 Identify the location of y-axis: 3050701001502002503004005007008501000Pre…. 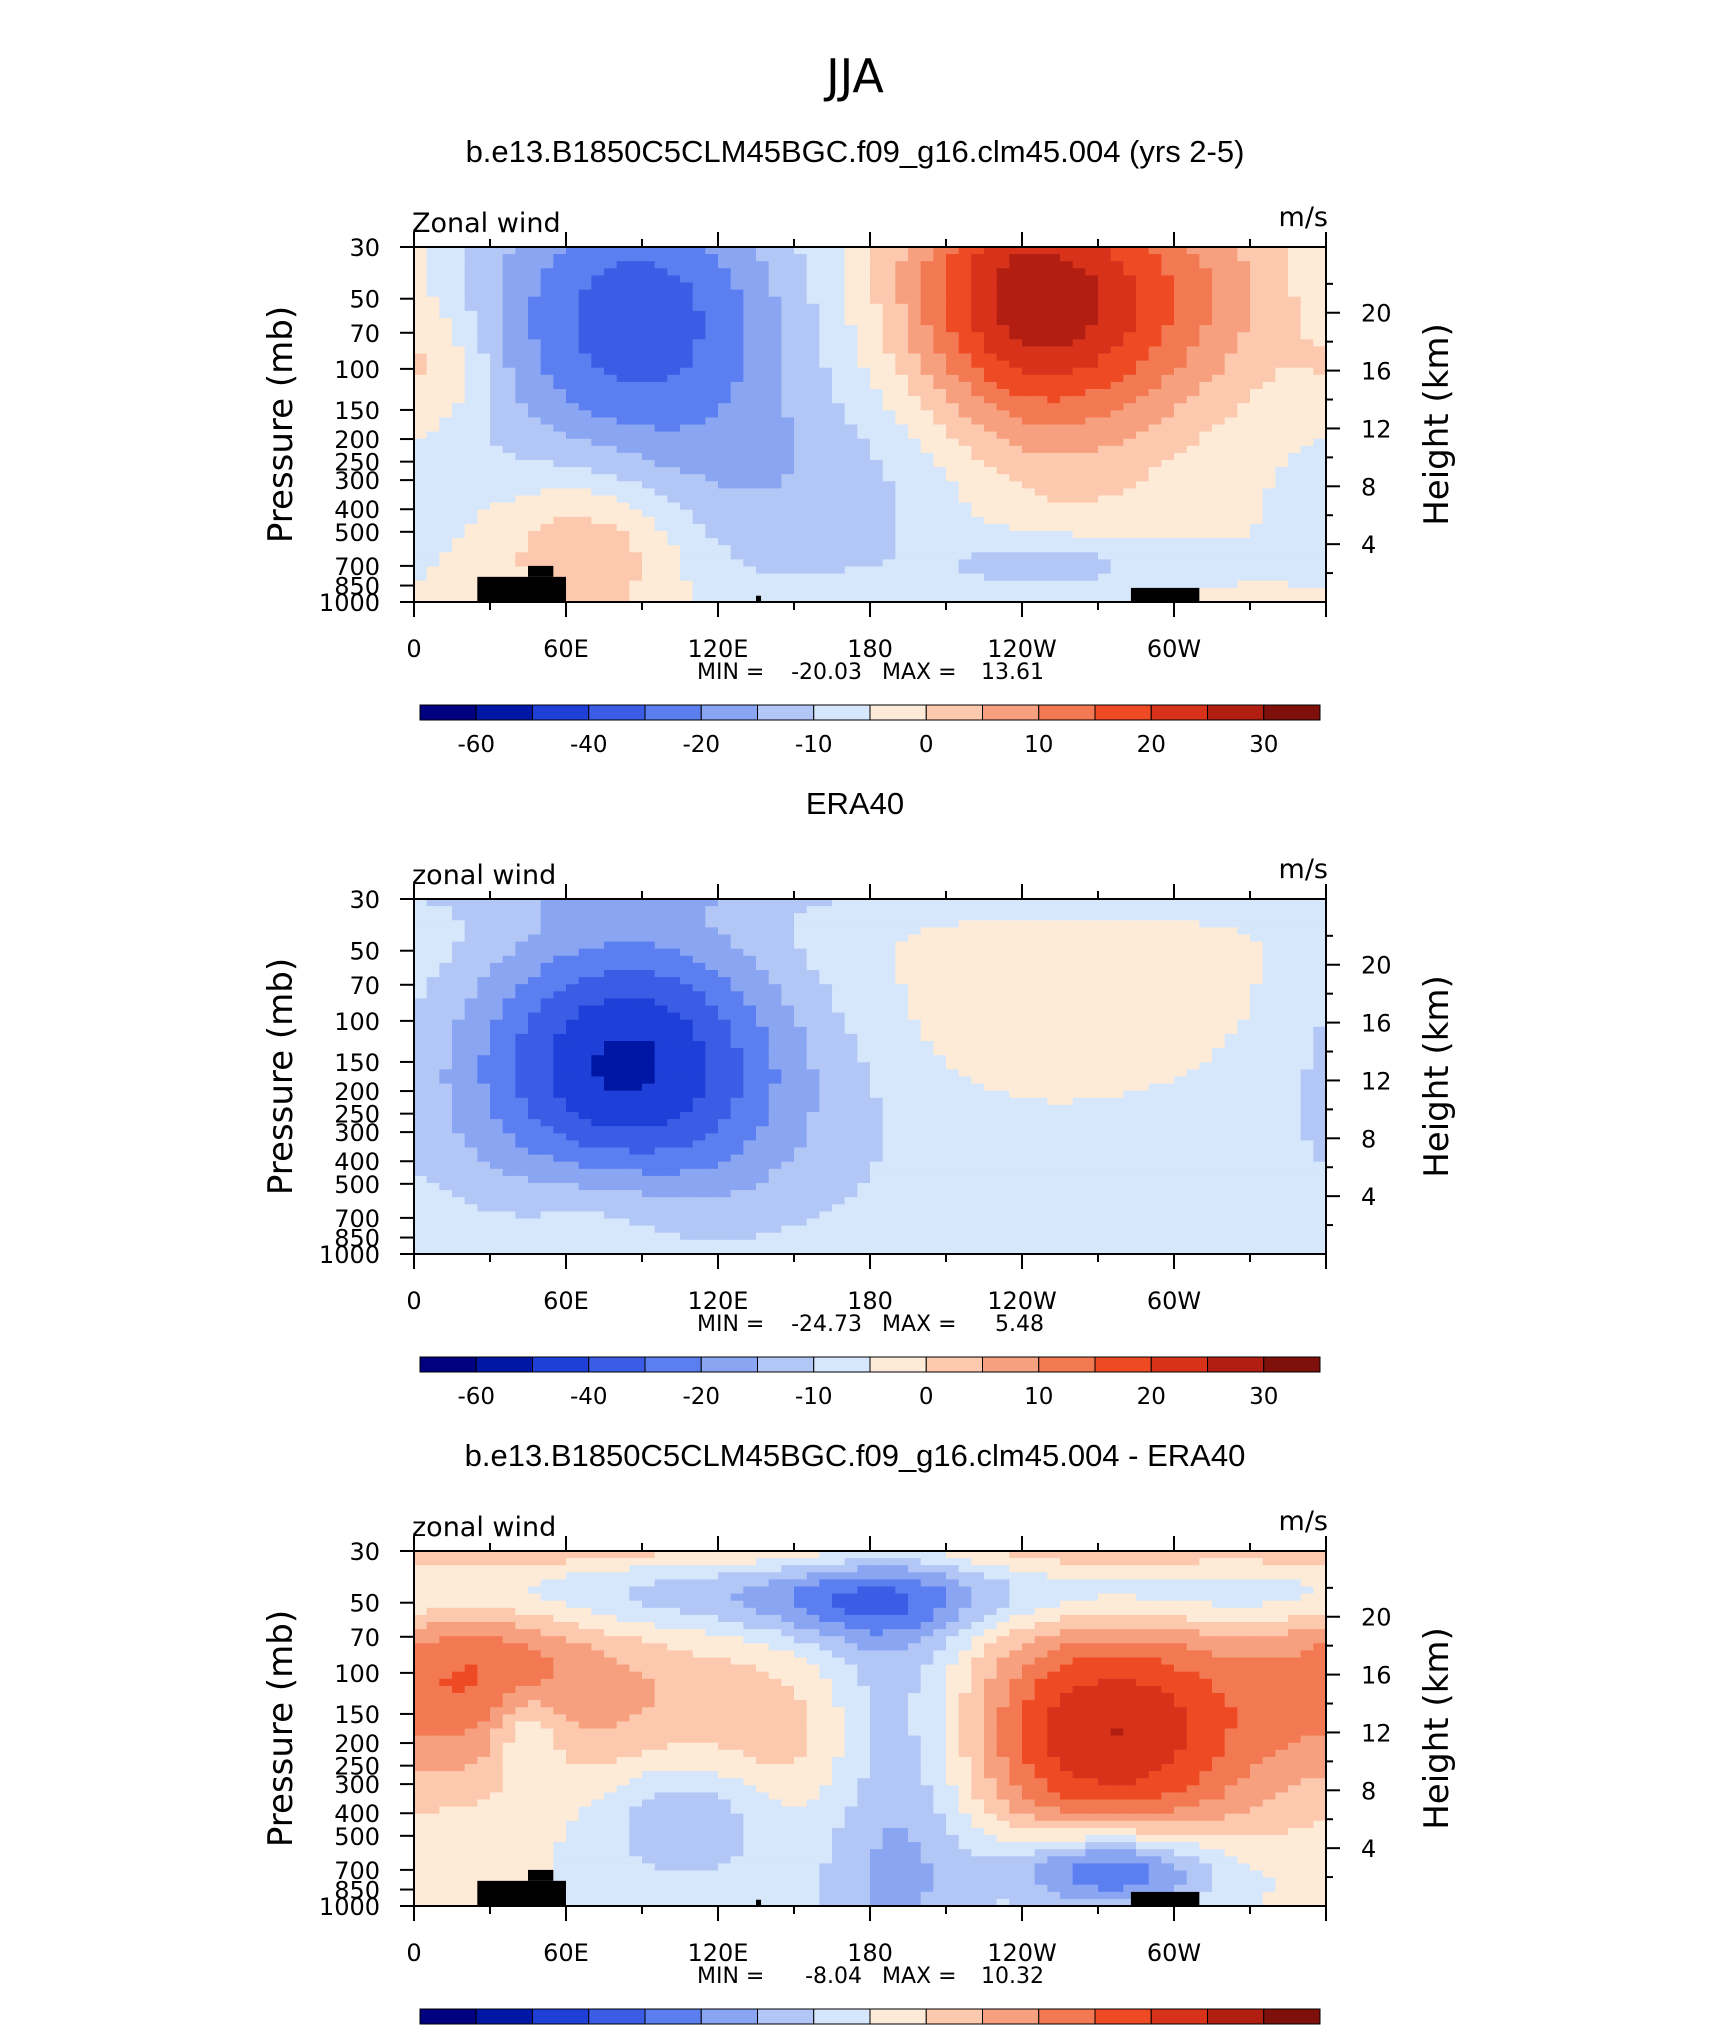
(337, 425).